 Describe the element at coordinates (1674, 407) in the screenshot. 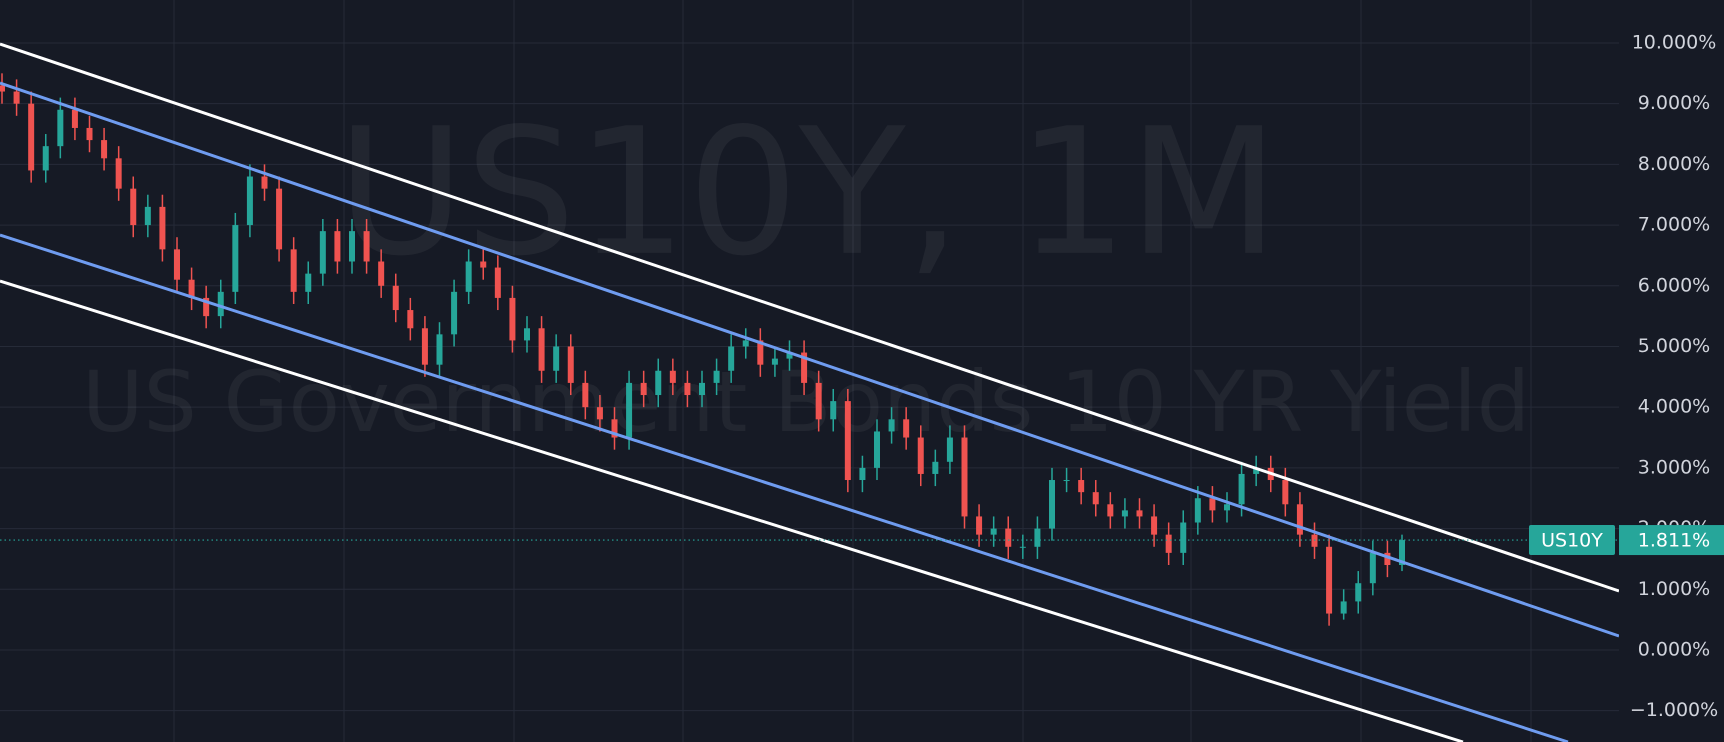

I see `y-tick-label: 4.000%` at that location.